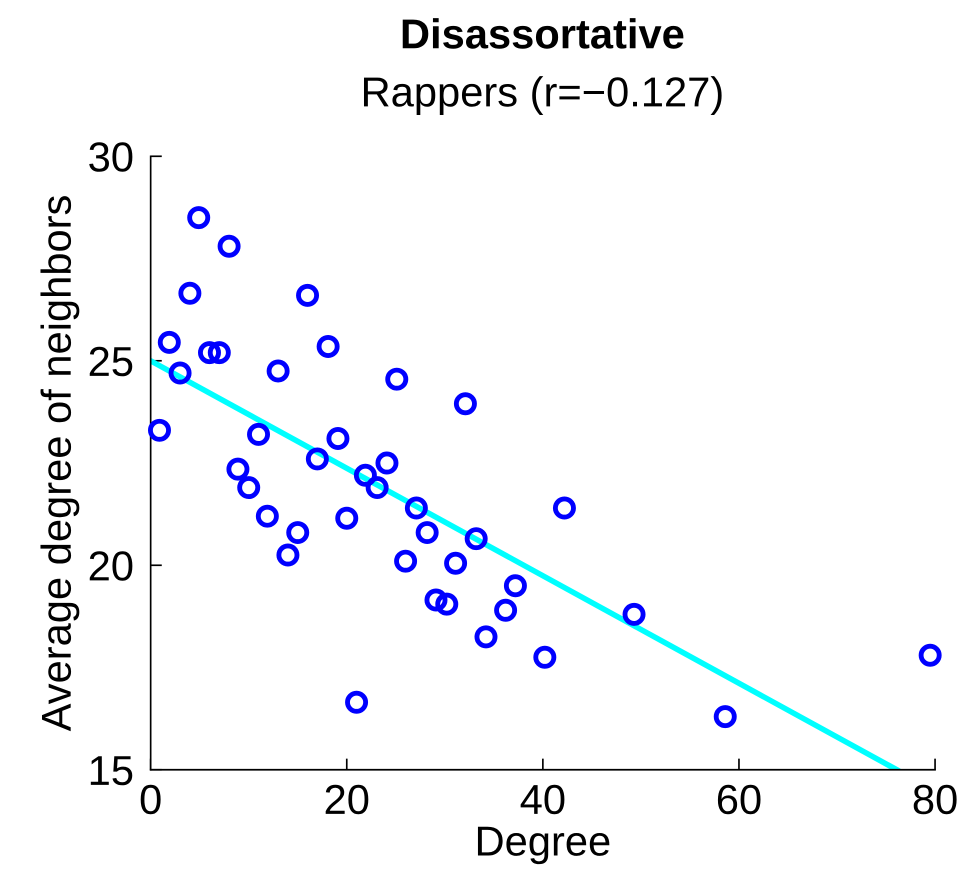 The width and height of the screenshot is (972, 893). Describe the element at coordinates (110, 157) in the screenshot. I see `y-tick-label: 30` at that location.